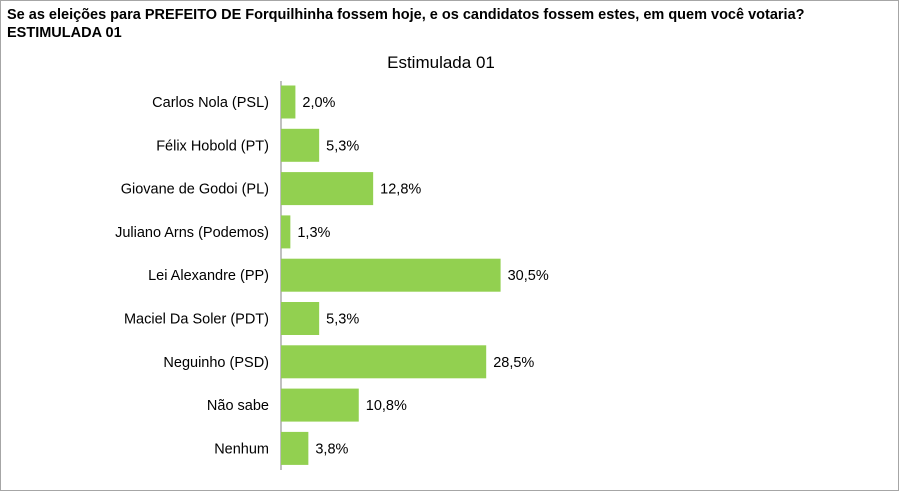 The image size is (899, 492). I want to click on category-label: Não sabe, so click(238, 406).